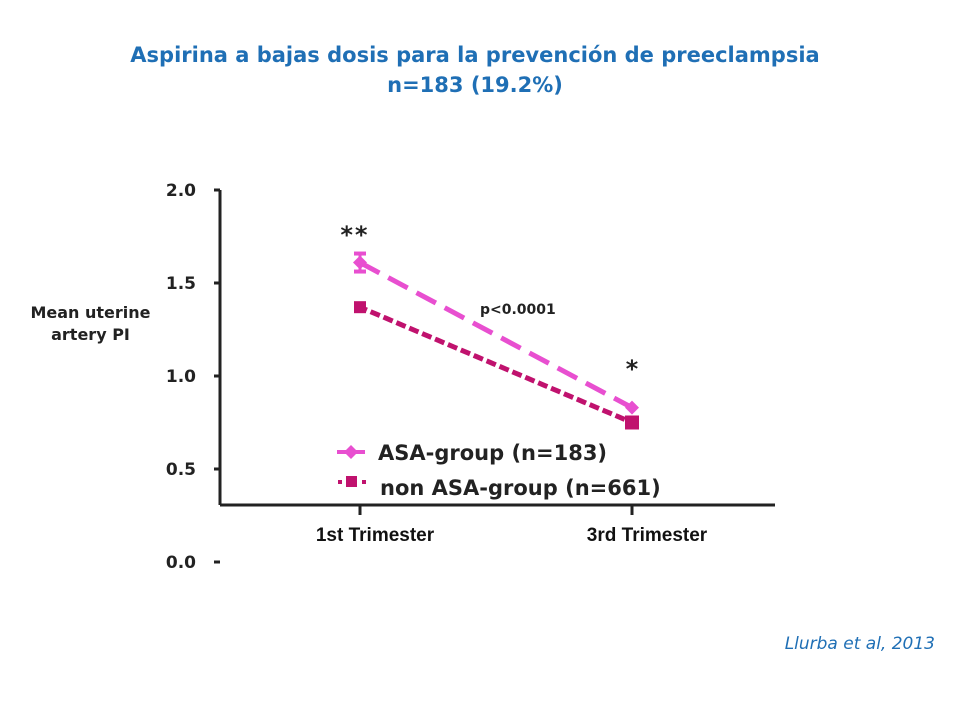  Describe the element at coordinates (520, 488) in the screenshot. I see `legend-label: non ASA-group (n=661)` at that location.